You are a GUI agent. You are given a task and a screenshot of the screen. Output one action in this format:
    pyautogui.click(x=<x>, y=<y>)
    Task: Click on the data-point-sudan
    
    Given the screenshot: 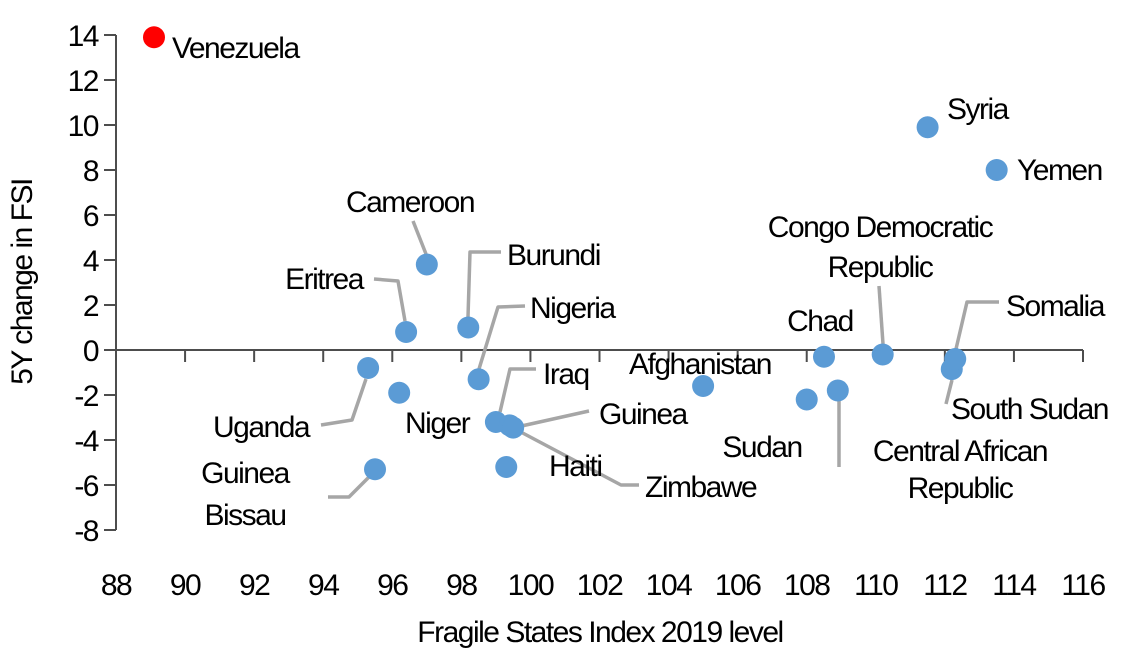 What is the action you would take?
    pyautogui.click(x=806, y=399)
    